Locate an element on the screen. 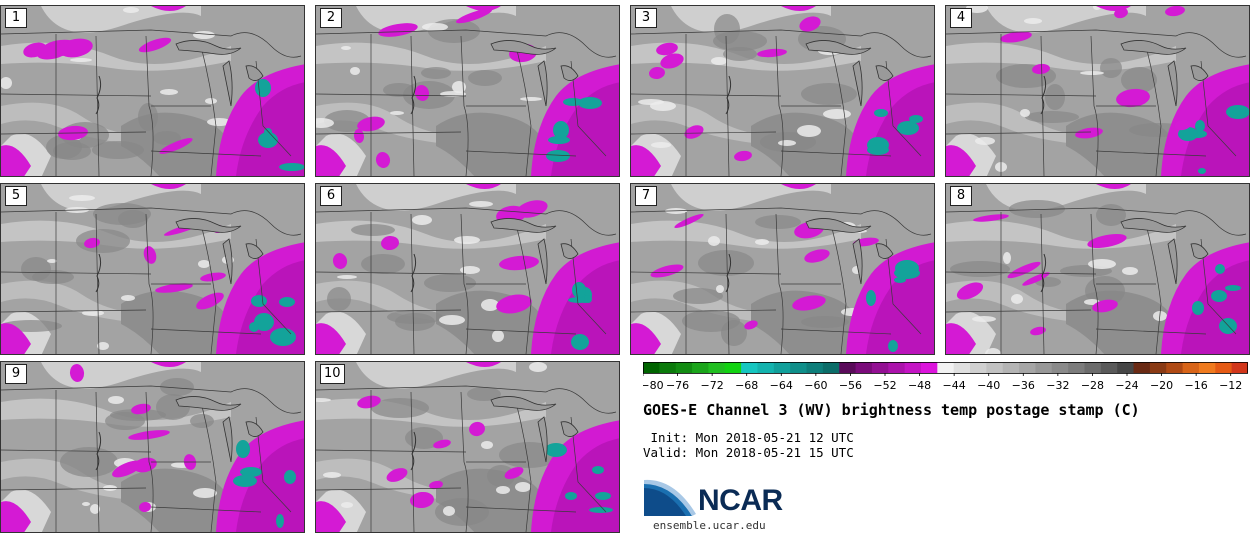 This screenshot has height=533, width=1260. member-panel: 1 is located at coordinates (152, 91).